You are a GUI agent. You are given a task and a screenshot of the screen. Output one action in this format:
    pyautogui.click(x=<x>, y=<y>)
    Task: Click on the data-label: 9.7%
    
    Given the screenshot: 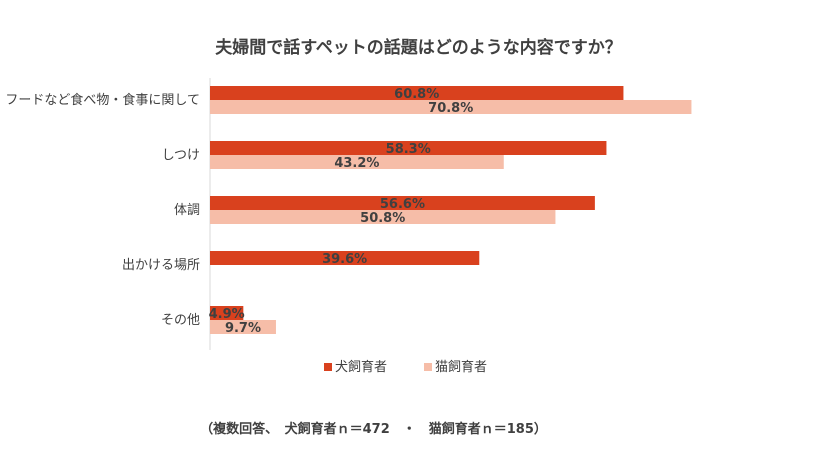 What is the action you would take?
    pyautogui.click(x=243, y=328)
    